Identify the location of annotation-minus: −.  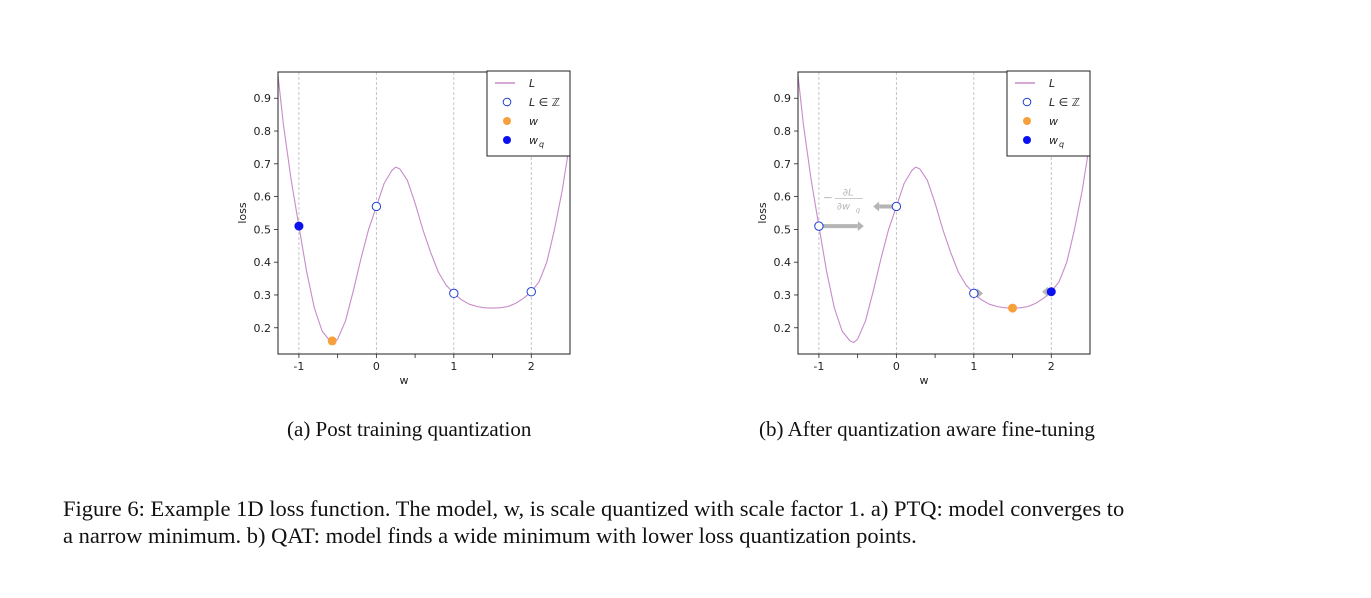
(828, 198).